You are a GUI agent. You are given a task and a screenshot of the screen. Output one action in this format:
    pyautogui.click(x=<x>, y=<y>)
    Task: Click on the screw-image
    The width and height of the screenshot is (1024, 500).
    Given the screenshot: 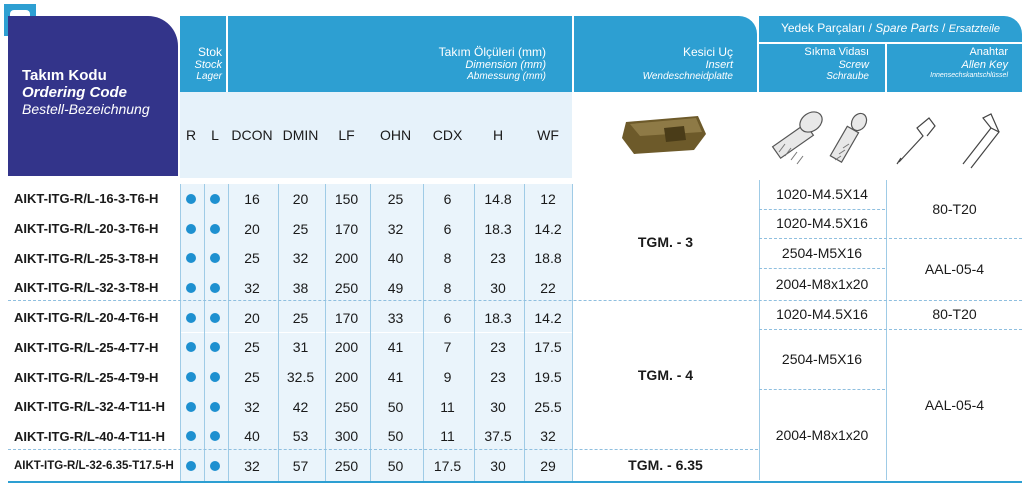 What is the action you would take?
    pyautogui.click(x=822, y=135)
    